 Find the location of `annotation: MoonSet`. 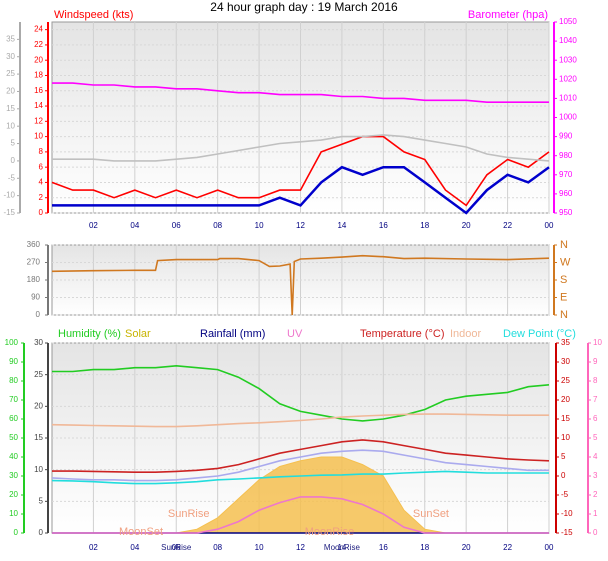

annotation: MoonSet is located at coordinates (141, 532).